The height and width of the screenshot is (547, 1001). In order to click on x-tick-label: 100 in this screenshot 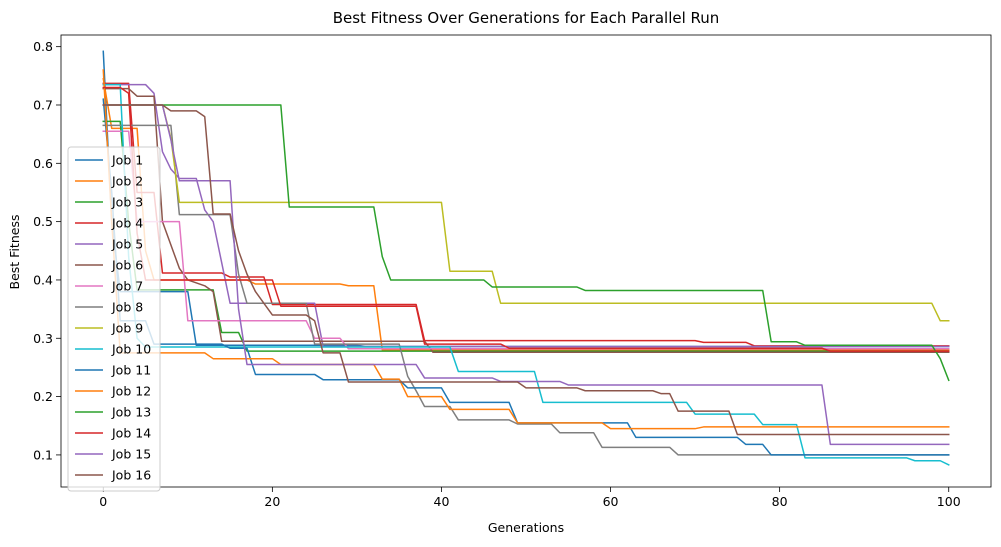, I will do `click(949, 501)`.